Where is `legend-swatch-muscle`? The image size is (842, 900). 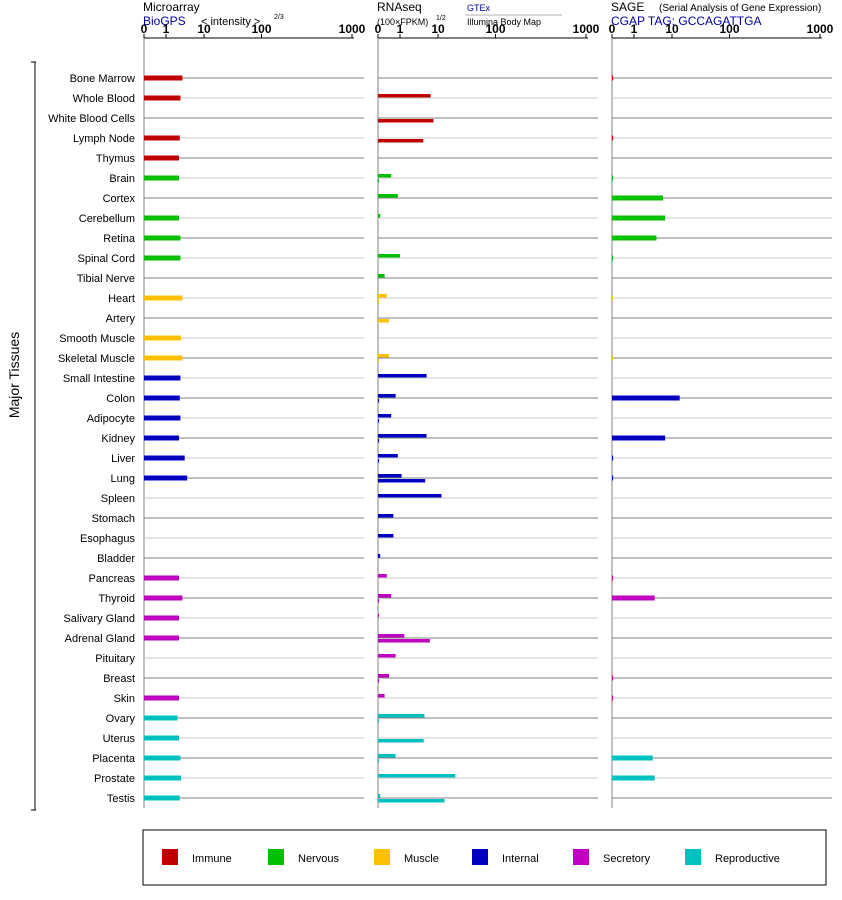 legend-swatch-muscle is located at coordinates (382, 857).